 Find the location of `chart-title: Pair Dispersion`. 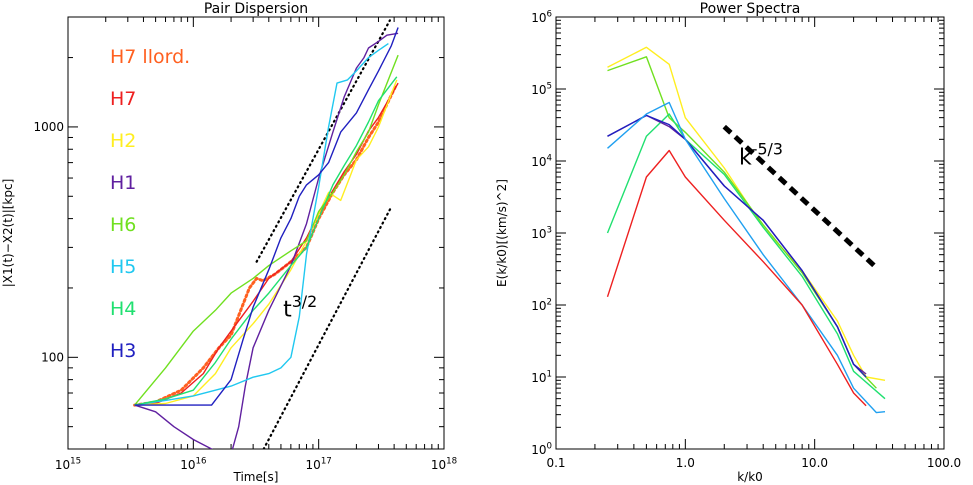

chart-title: Pair Dispersion is located at coordinates (256, 9).